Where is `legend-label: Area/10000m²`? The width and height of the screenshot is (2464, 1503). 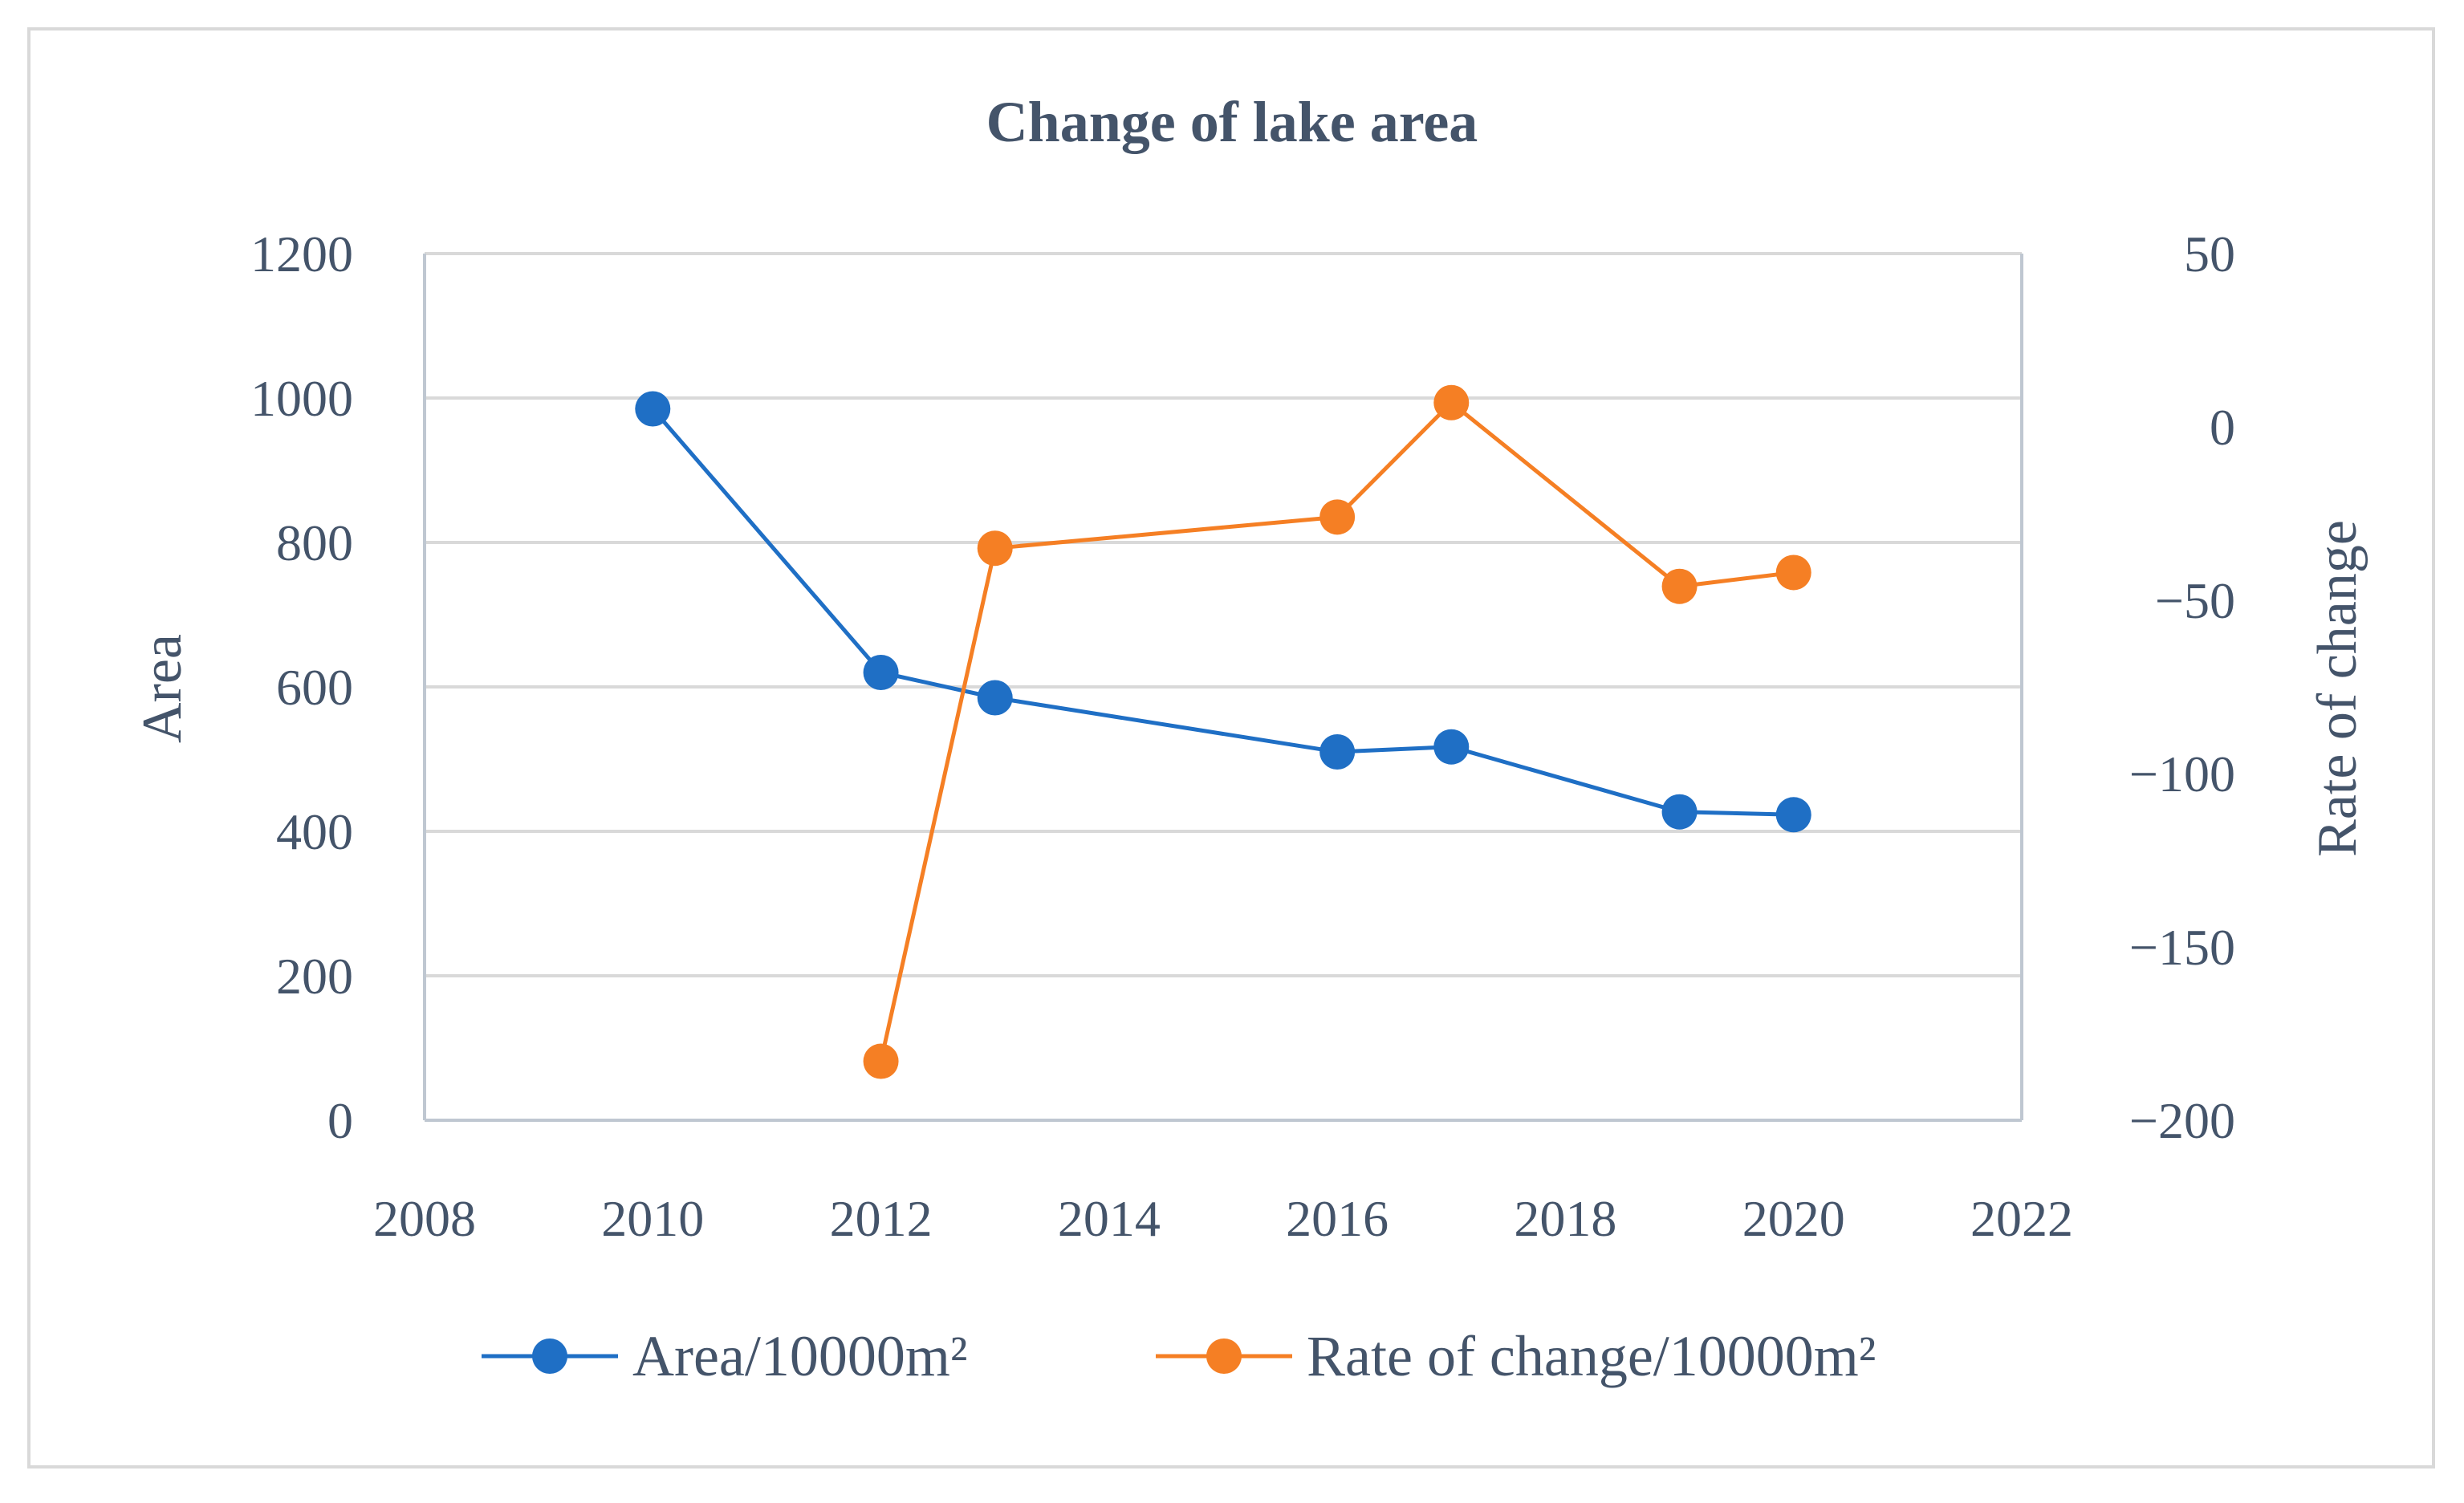 legend-label: Area/10000m² is located at coordinates (800, 1356).